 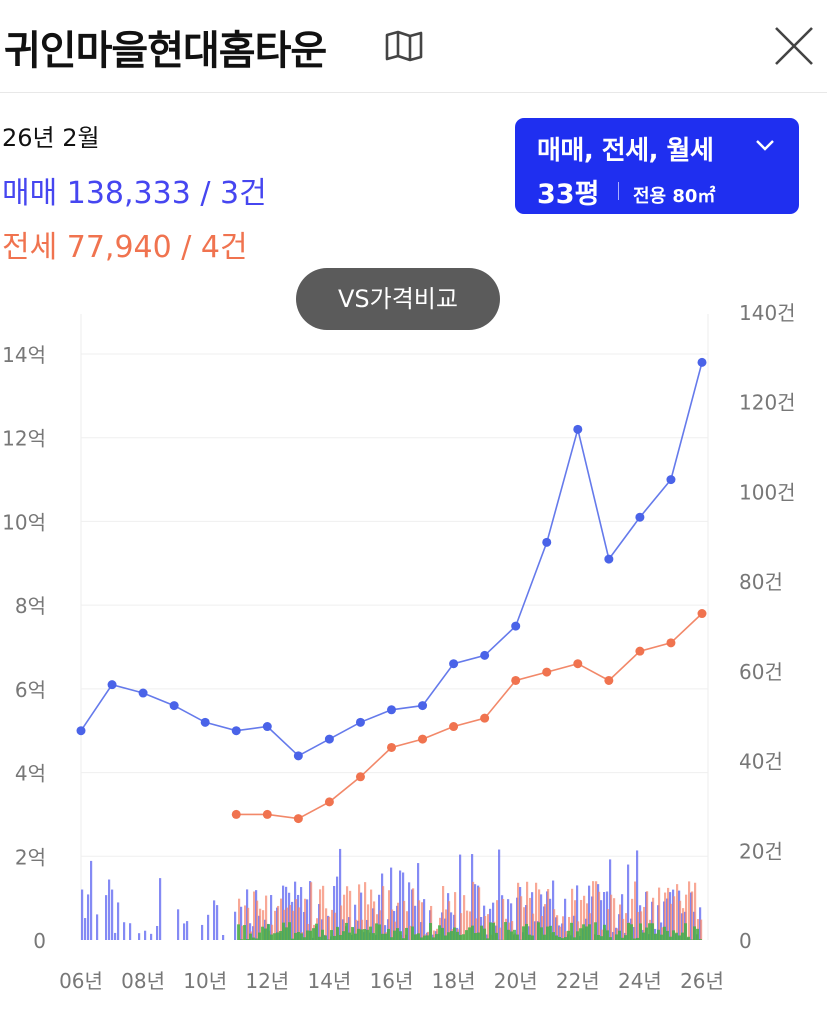 What do you see at coordinates (625, 151) in the screenshot?
I see `filter-types: 매매, 전세, 월세` at bounding box center [625, 151].